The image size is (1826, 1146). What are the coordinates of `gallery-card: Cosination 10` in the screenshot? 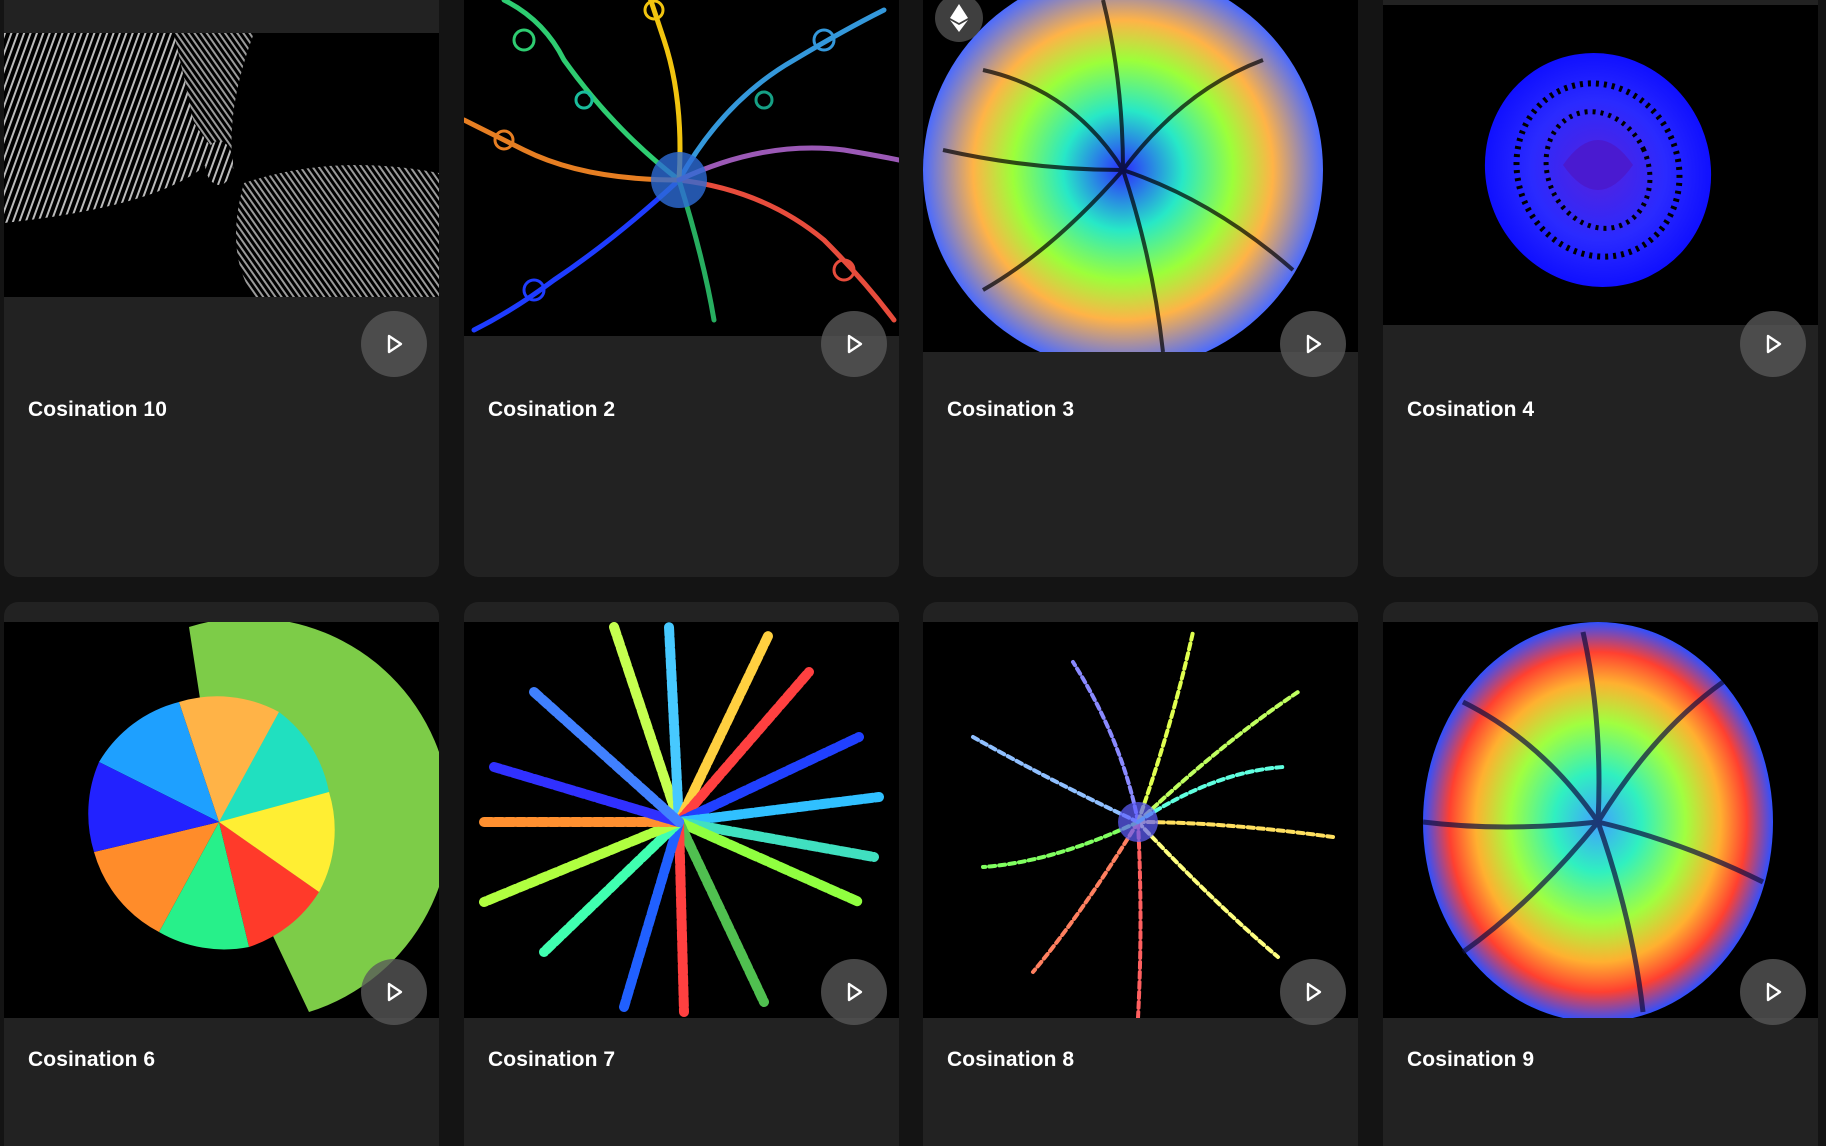 It's located at (221, 288).